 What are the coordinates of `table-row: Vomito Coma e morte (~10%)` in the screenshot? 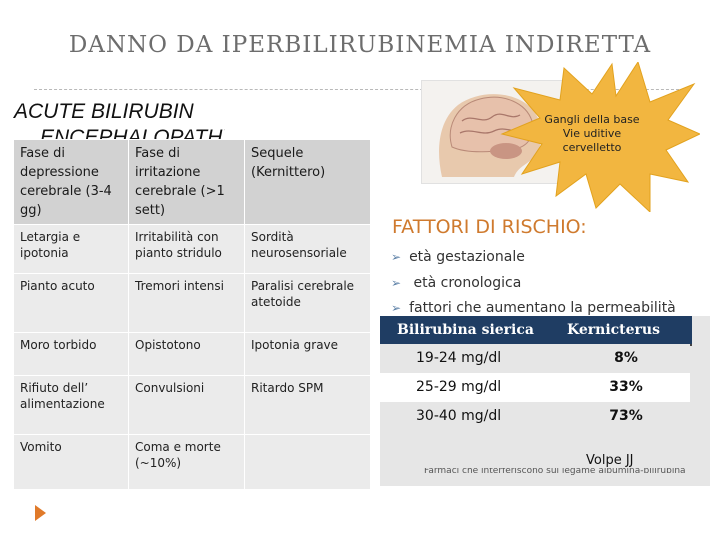 It's located at (192, 462).